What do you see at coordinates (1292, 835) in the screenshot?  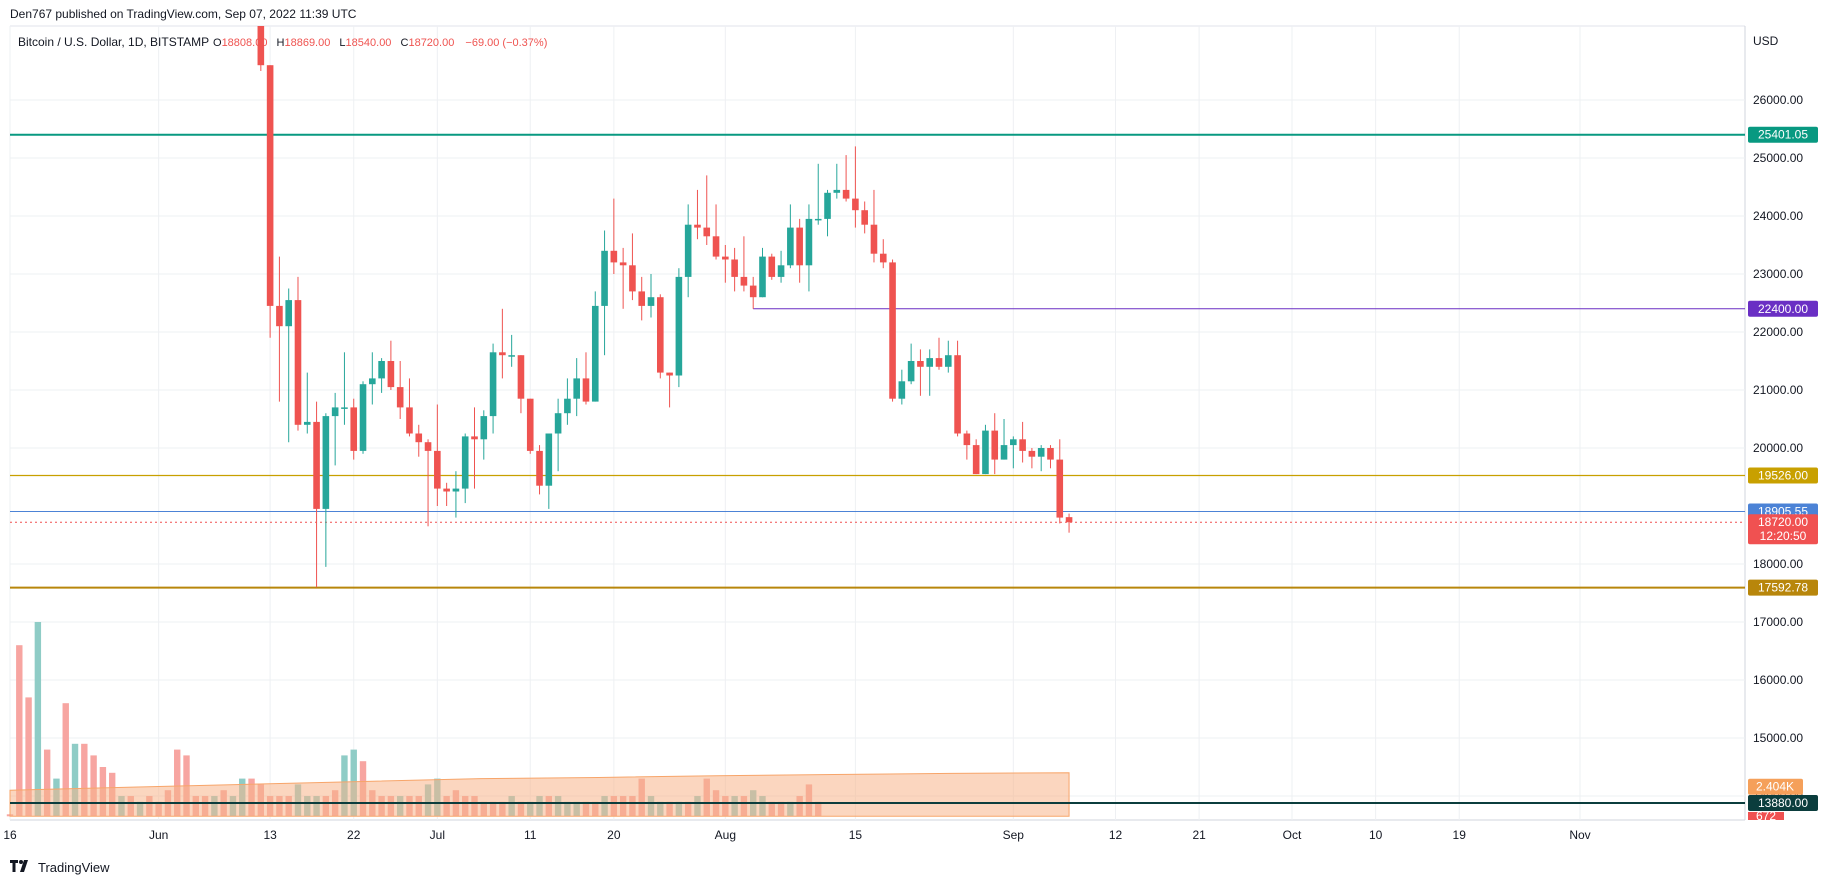 I see `x-tick-label: Oct` at bounding box center [1292, 835].